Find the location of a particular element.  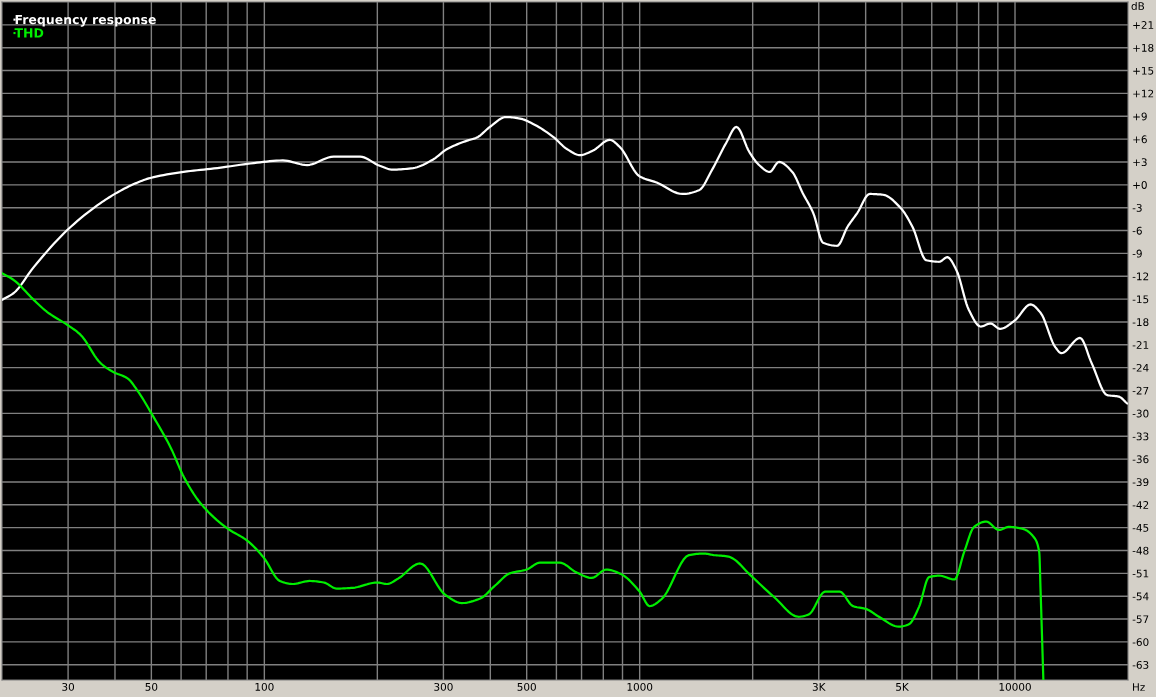

x-tick-label: 50 is located at coordinates (151, 686).